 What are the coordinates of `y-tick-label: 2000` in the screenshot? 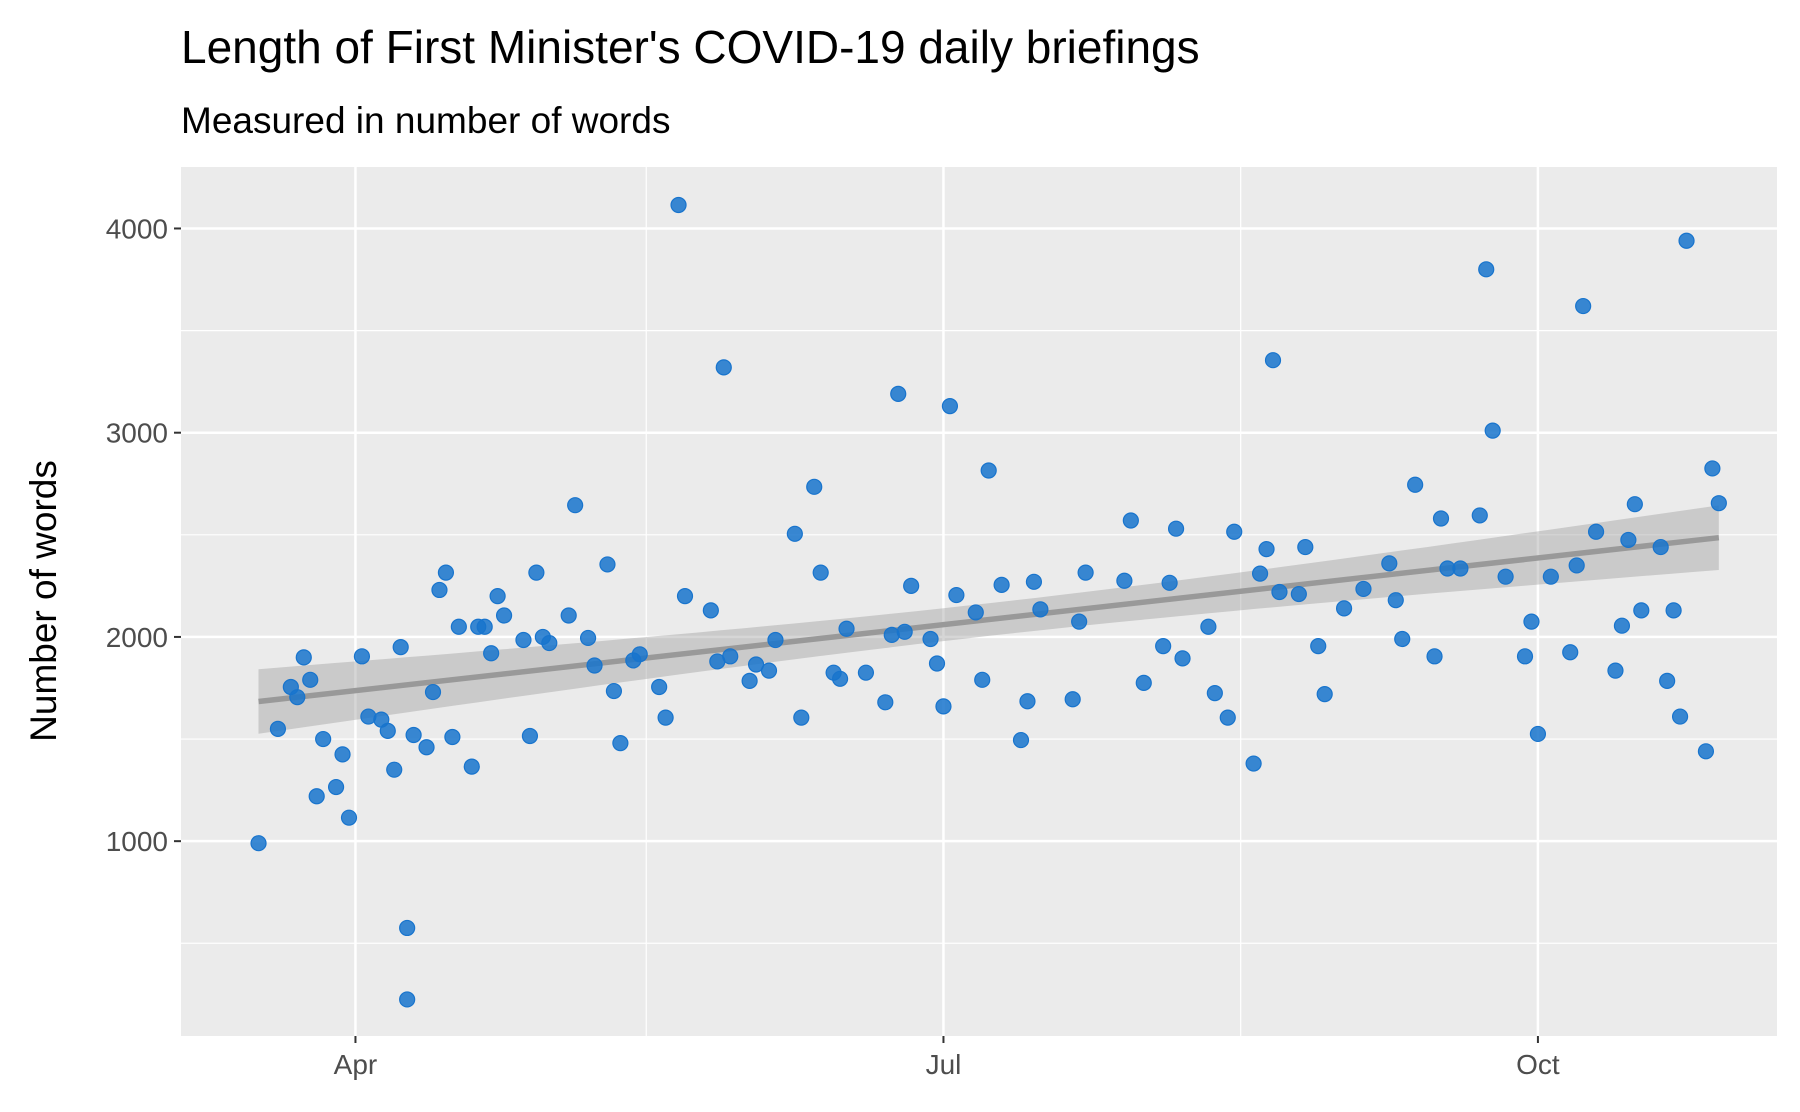 It's located at (137, 637).